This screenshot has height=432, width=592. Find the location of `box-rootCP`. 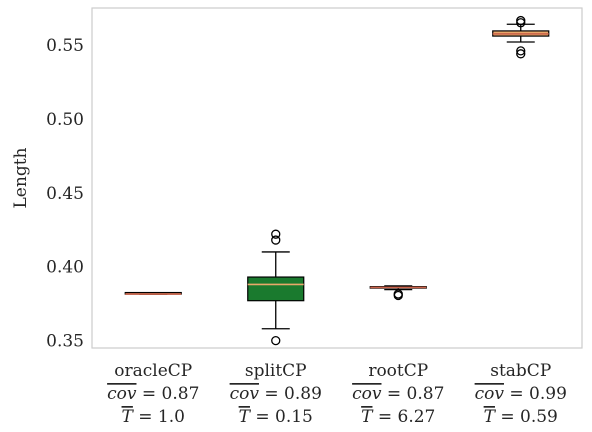

box-rootCP is located at coordinates (398, 293).